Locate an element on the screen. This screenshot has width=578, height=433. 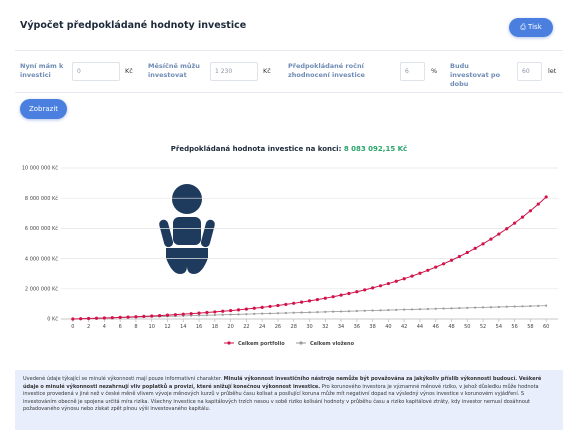
x-tick-label: 20 is located at coordinates (230, 327).